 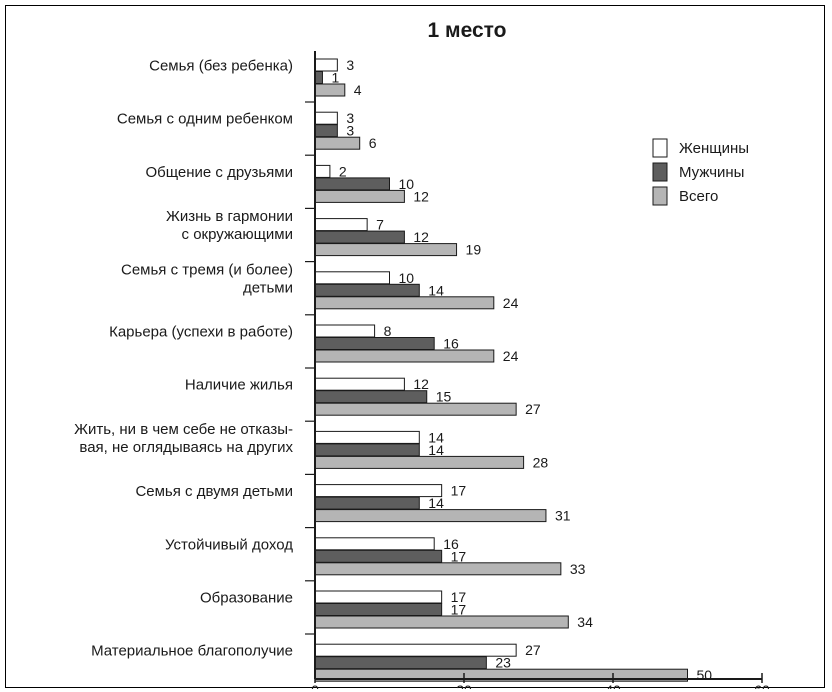 I want to click on category-label: Образование, so click(x=246, y=598).